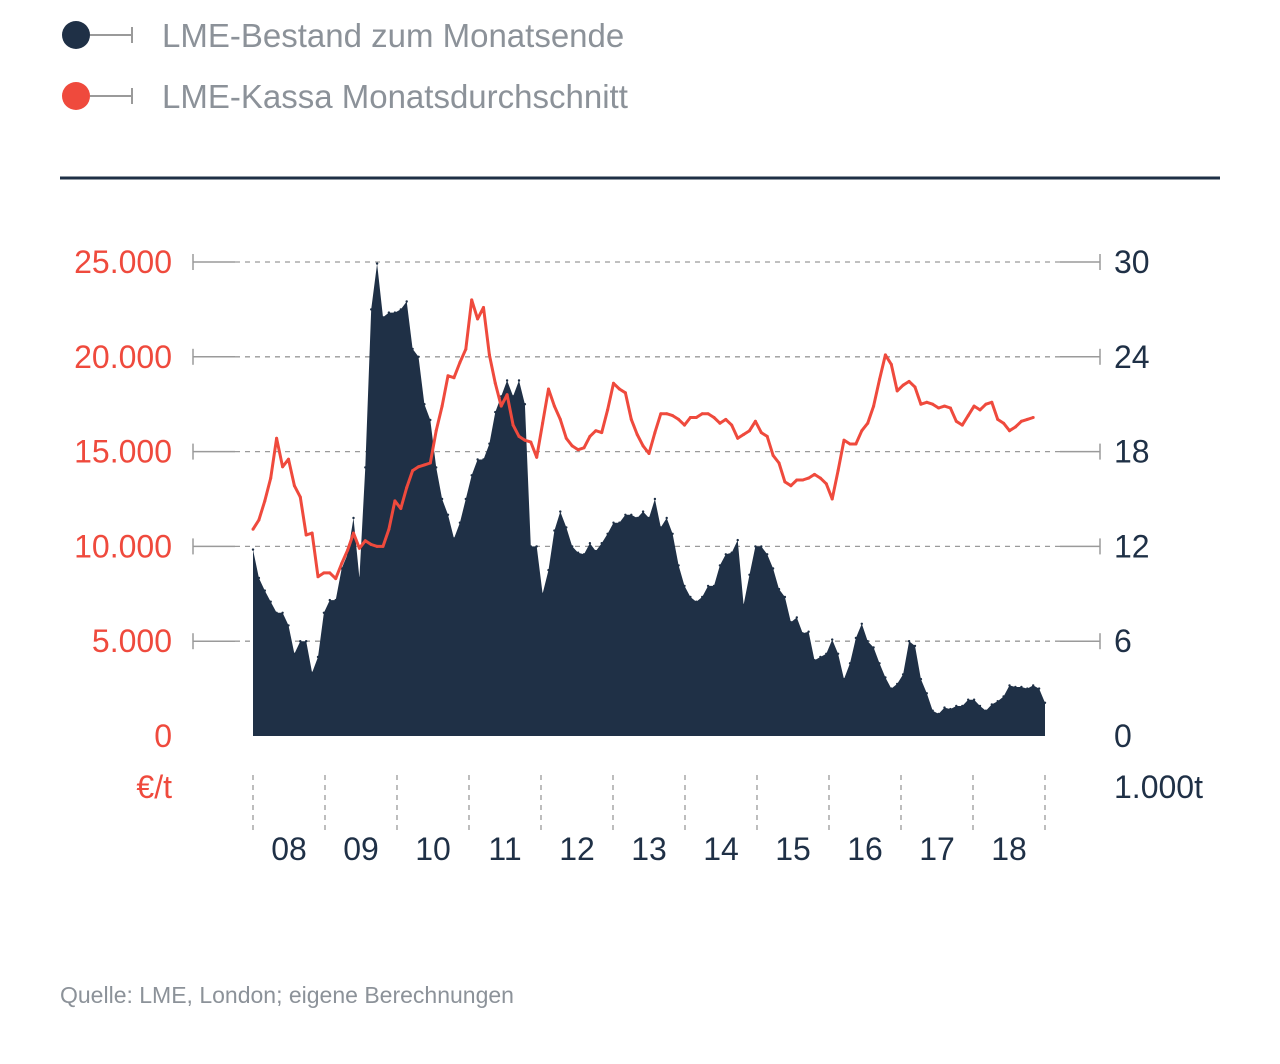 The width and height of the screenshot is (1280, 1064). Describe the element at coordinates (649, 821) in the screenshot. I see `x-axis: 08 09 10 11 12 13 14 15 16 17 18` at that location.